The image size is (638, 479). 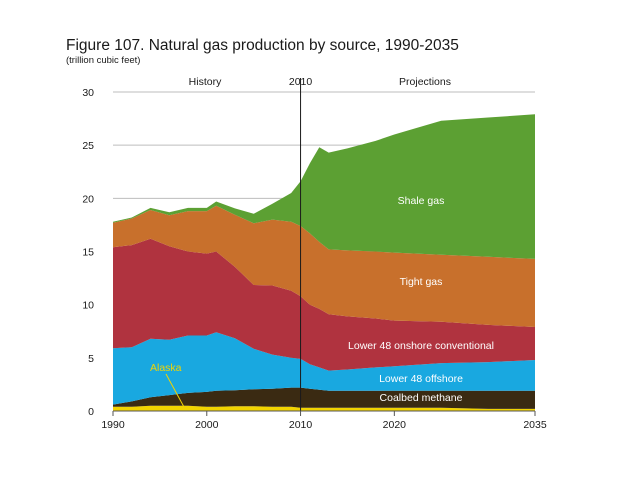 I want to click on area-lower-48-offshore, so click(x=324, y=368).